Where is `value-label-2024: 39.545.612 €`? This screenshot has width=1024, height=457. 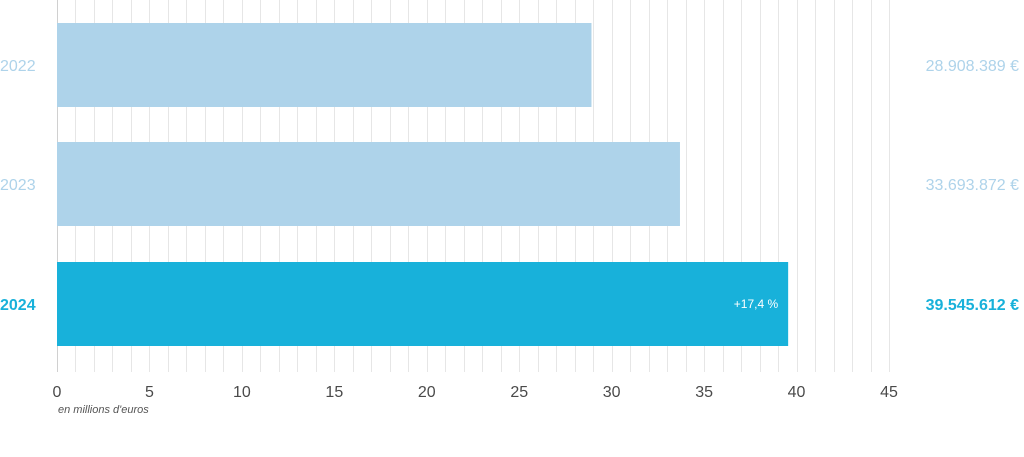 value-label-2024: 39.545.612 € is located at coordinates (973, 305).